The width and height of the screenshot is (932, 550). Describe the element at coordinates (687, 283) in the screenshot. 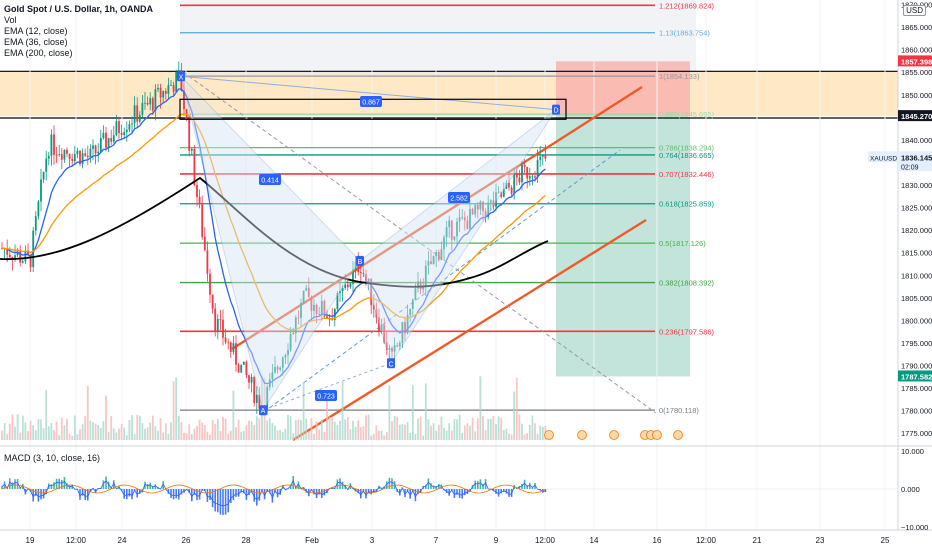

I see `fib-level-label: 0.382(1808.392)` at that location.